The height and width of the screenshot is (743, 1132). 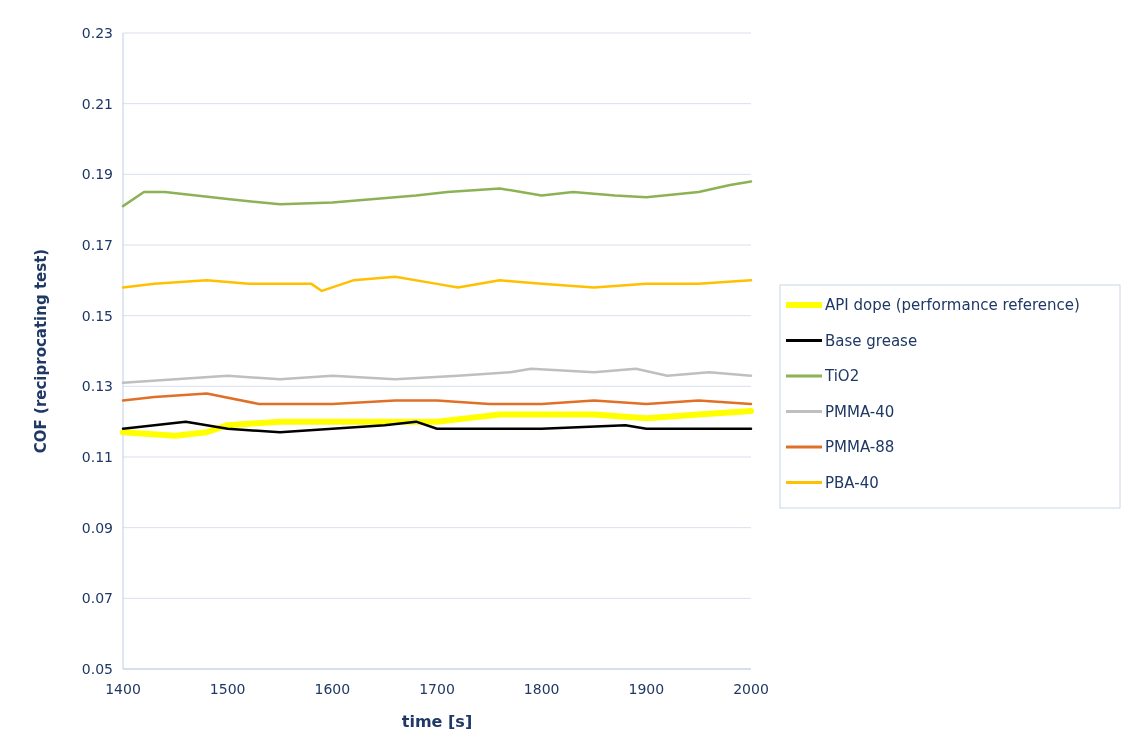 I want to click on y-tick-label: 0.09, so click(x=97, y=527).